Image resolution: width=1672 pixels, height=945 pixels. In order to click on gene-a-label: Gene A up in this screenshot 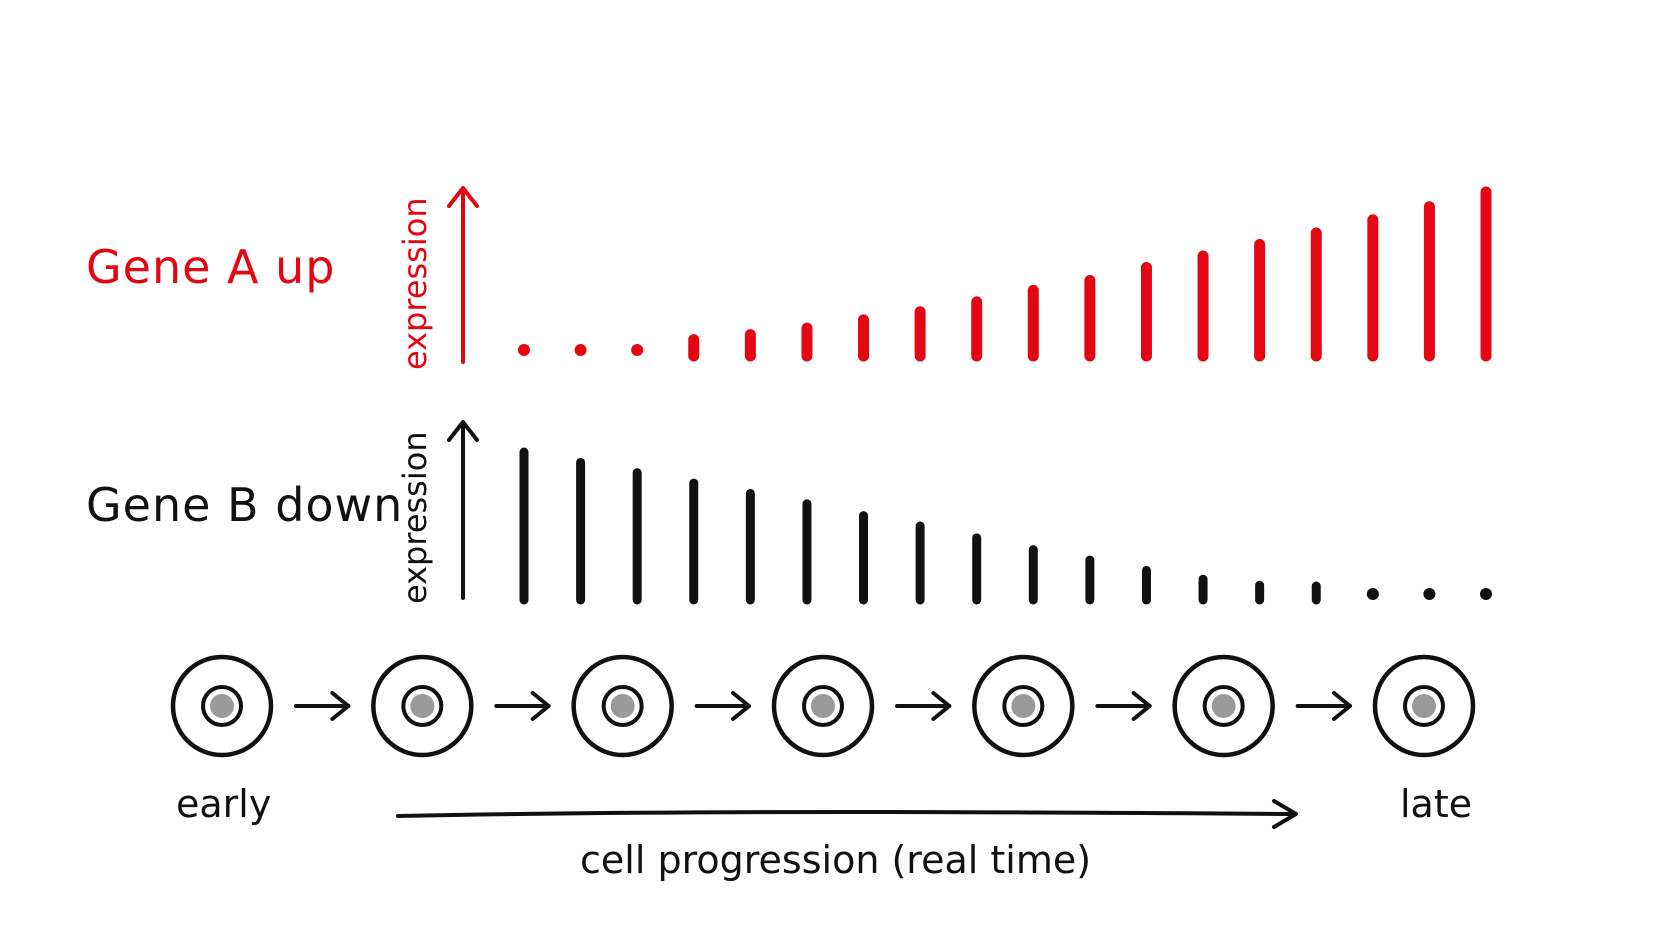, I will do `click(211, 267)`.